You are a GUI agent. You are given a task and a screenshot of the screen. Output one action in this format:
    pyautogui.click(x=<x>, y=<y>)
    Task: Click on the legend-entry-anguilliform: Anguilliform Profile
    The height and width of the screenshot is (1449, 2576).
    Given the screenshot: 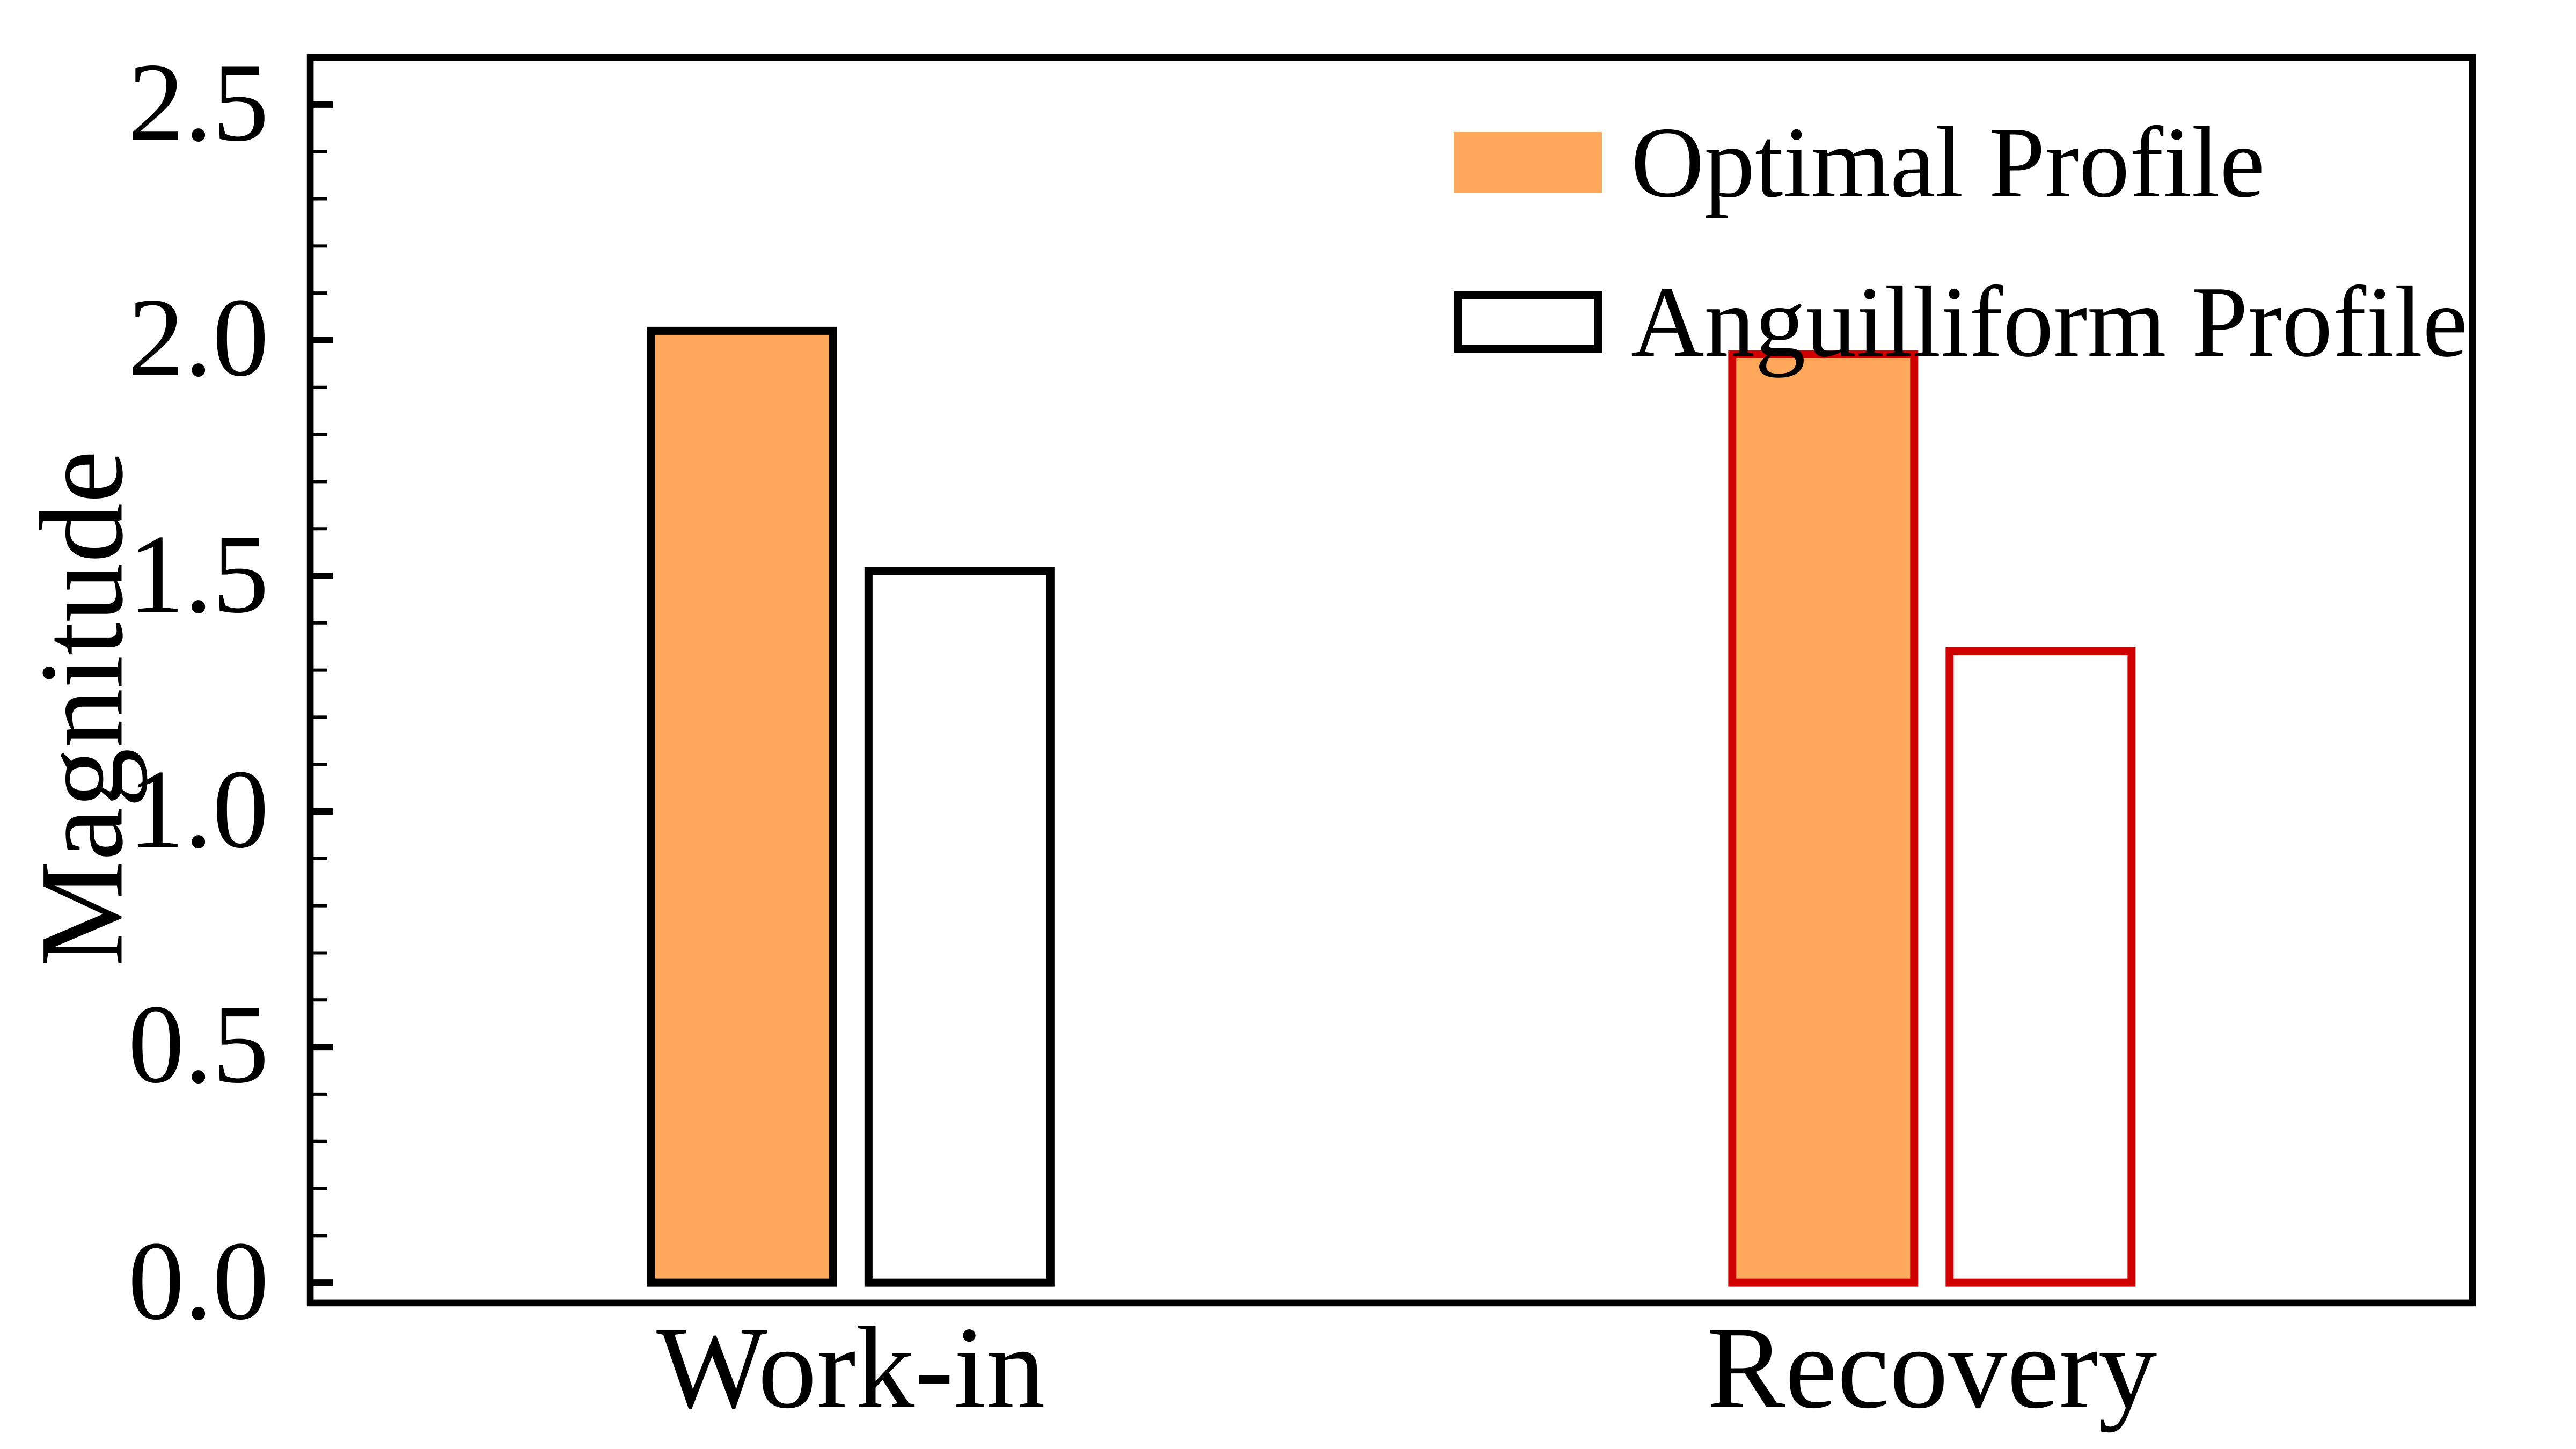 What is the action you would take?
    pyautogui.click(x=1961, y=322)
    